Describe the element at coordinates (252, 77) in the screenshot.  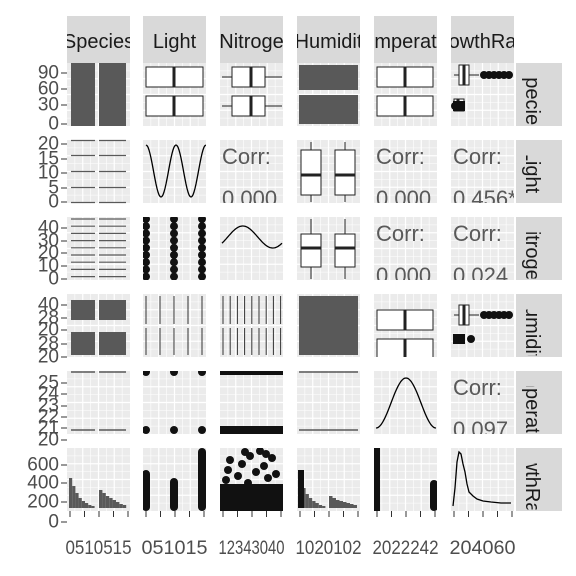
I see `boxplot-nitrogen-species-a` at that location.